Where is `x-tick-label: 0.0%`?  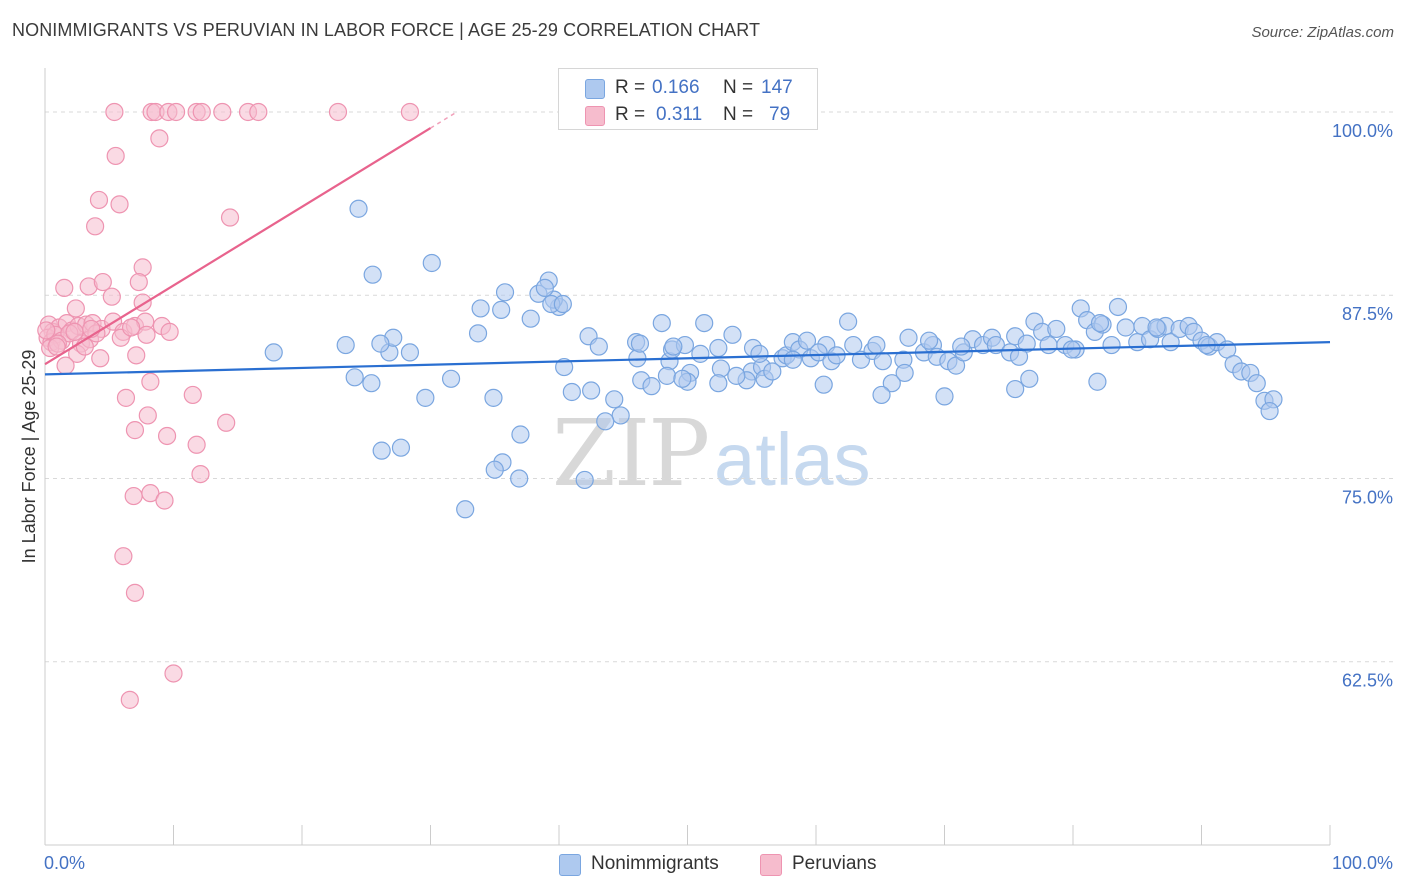
x-tick-label: 0.0% is located at coordinates (64, 863).